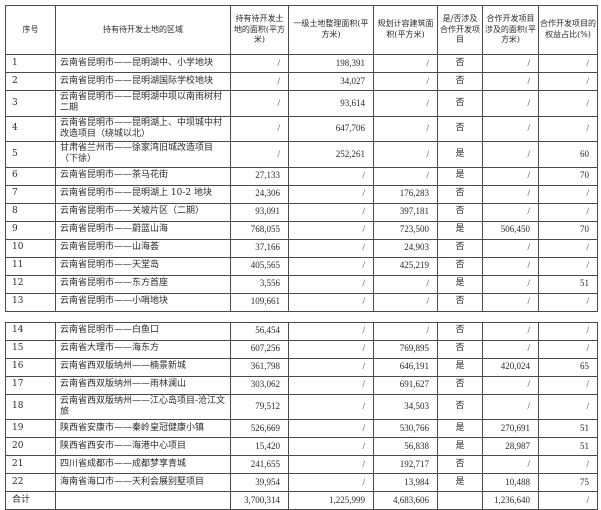 This screenshot has width=601, height=510. I want to click on seq-cell: 18, so click(31, 407).